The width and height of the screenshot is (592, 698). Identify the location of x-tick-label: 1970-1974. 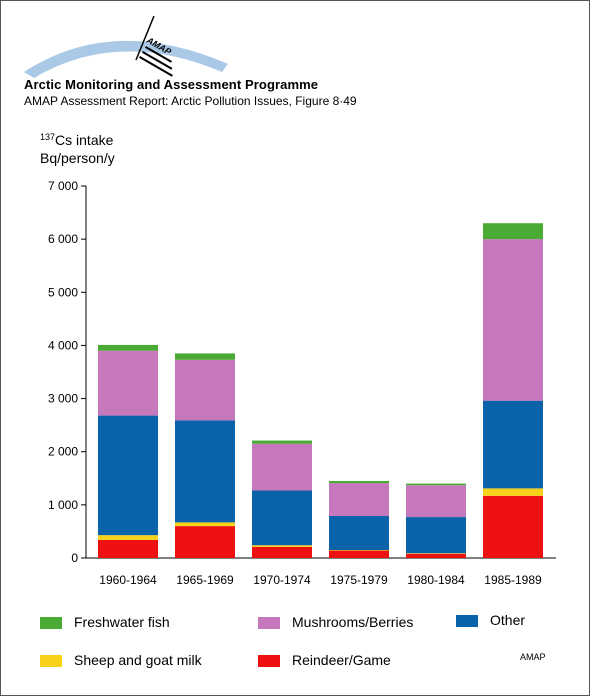
(282, 580).